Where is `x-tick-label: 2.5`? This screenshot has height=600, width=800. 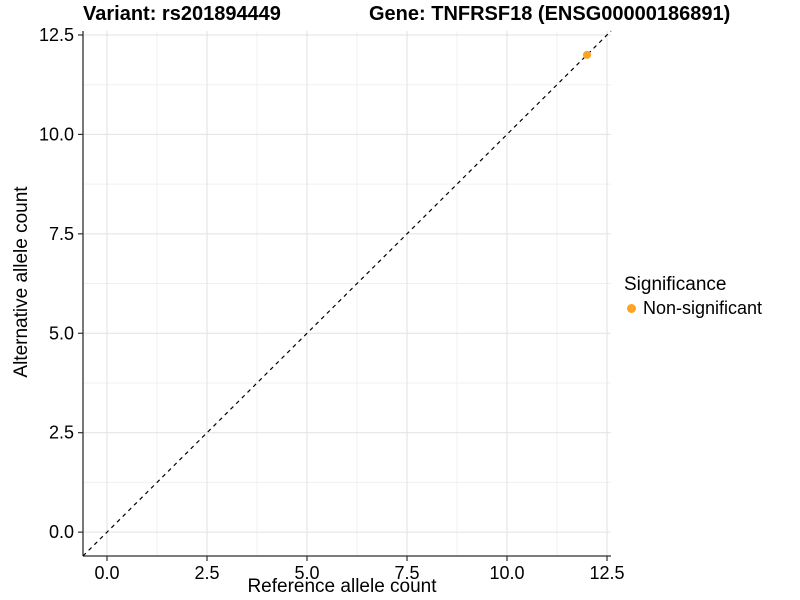 x-tick-label: 2.5 is located at coordinates (206, 573).